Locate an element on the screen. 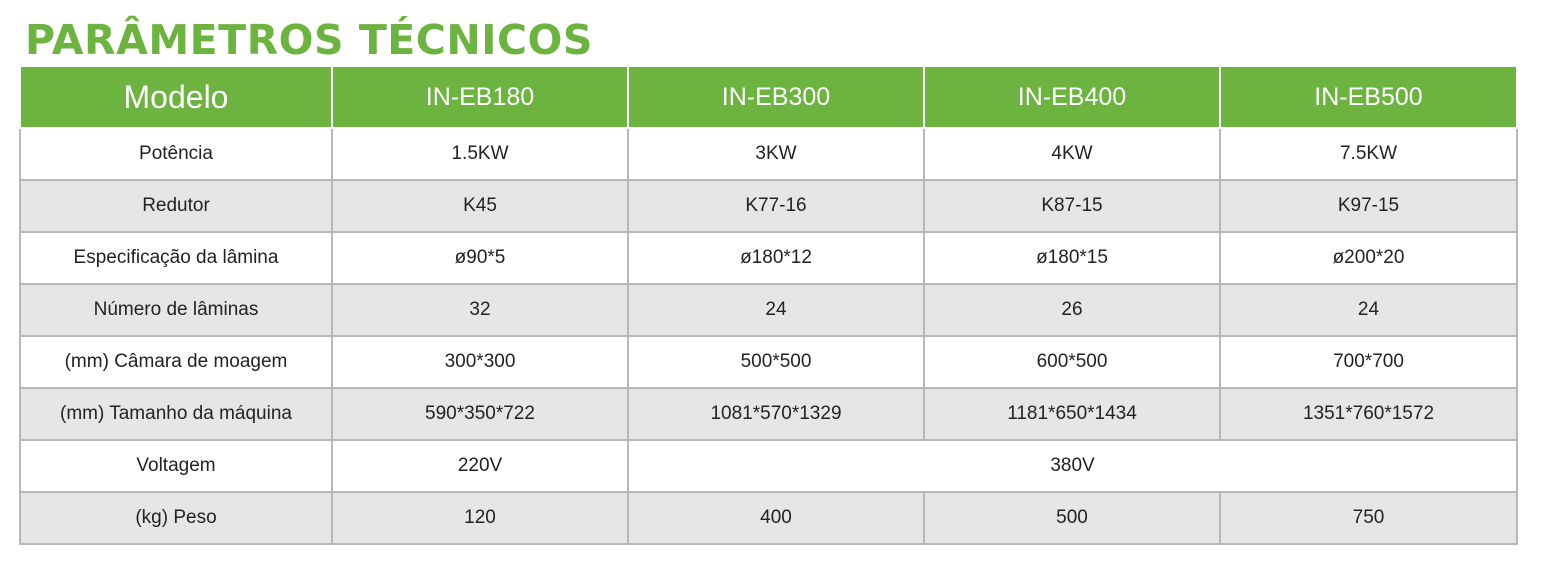 The height and width of the screenshot is (585, 1544). header-cell: IN-EB400 is located at coordinates (1072, 98).